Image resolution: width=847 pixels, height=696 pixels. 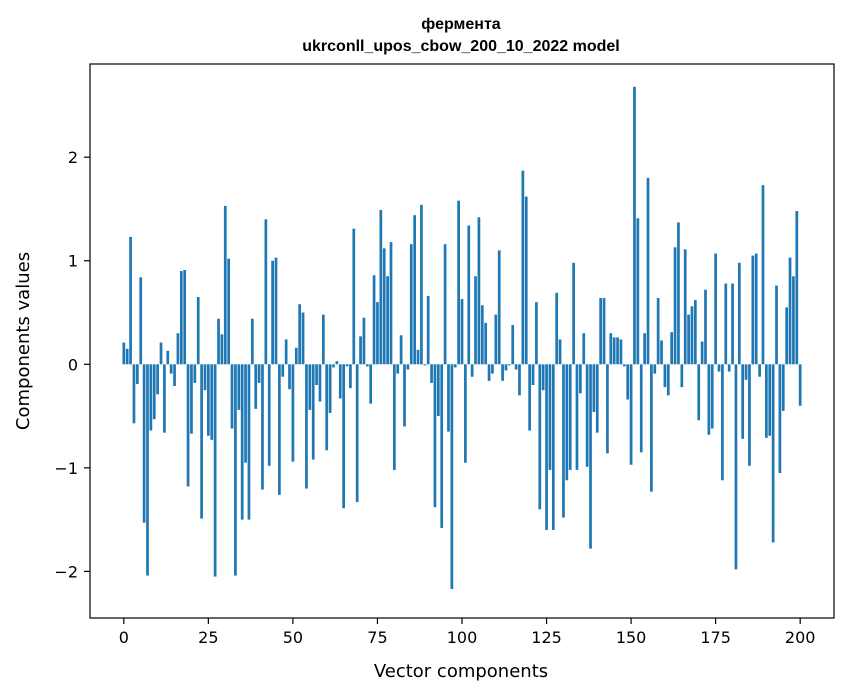 I want to click on y-tick-label: 2, so click(x=73, y=157).